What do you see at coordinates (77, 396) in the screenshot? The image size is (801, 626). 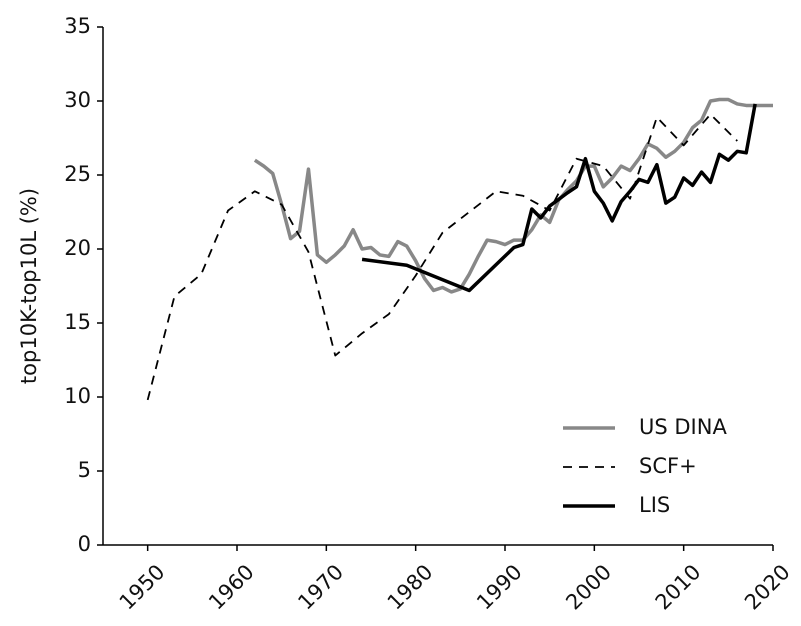 I see `y-tick-label: 10` at bounding box center [77, 396].